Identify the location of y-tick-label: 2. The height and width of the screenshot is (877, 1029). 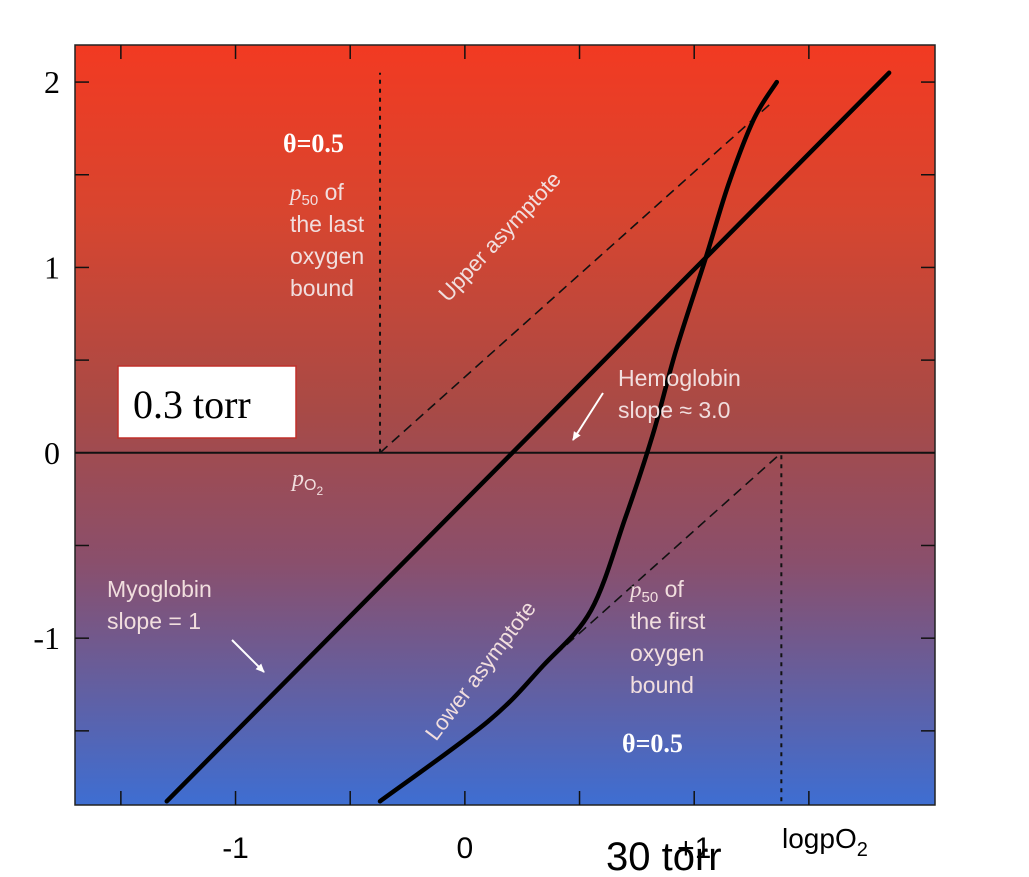
(52, 82).